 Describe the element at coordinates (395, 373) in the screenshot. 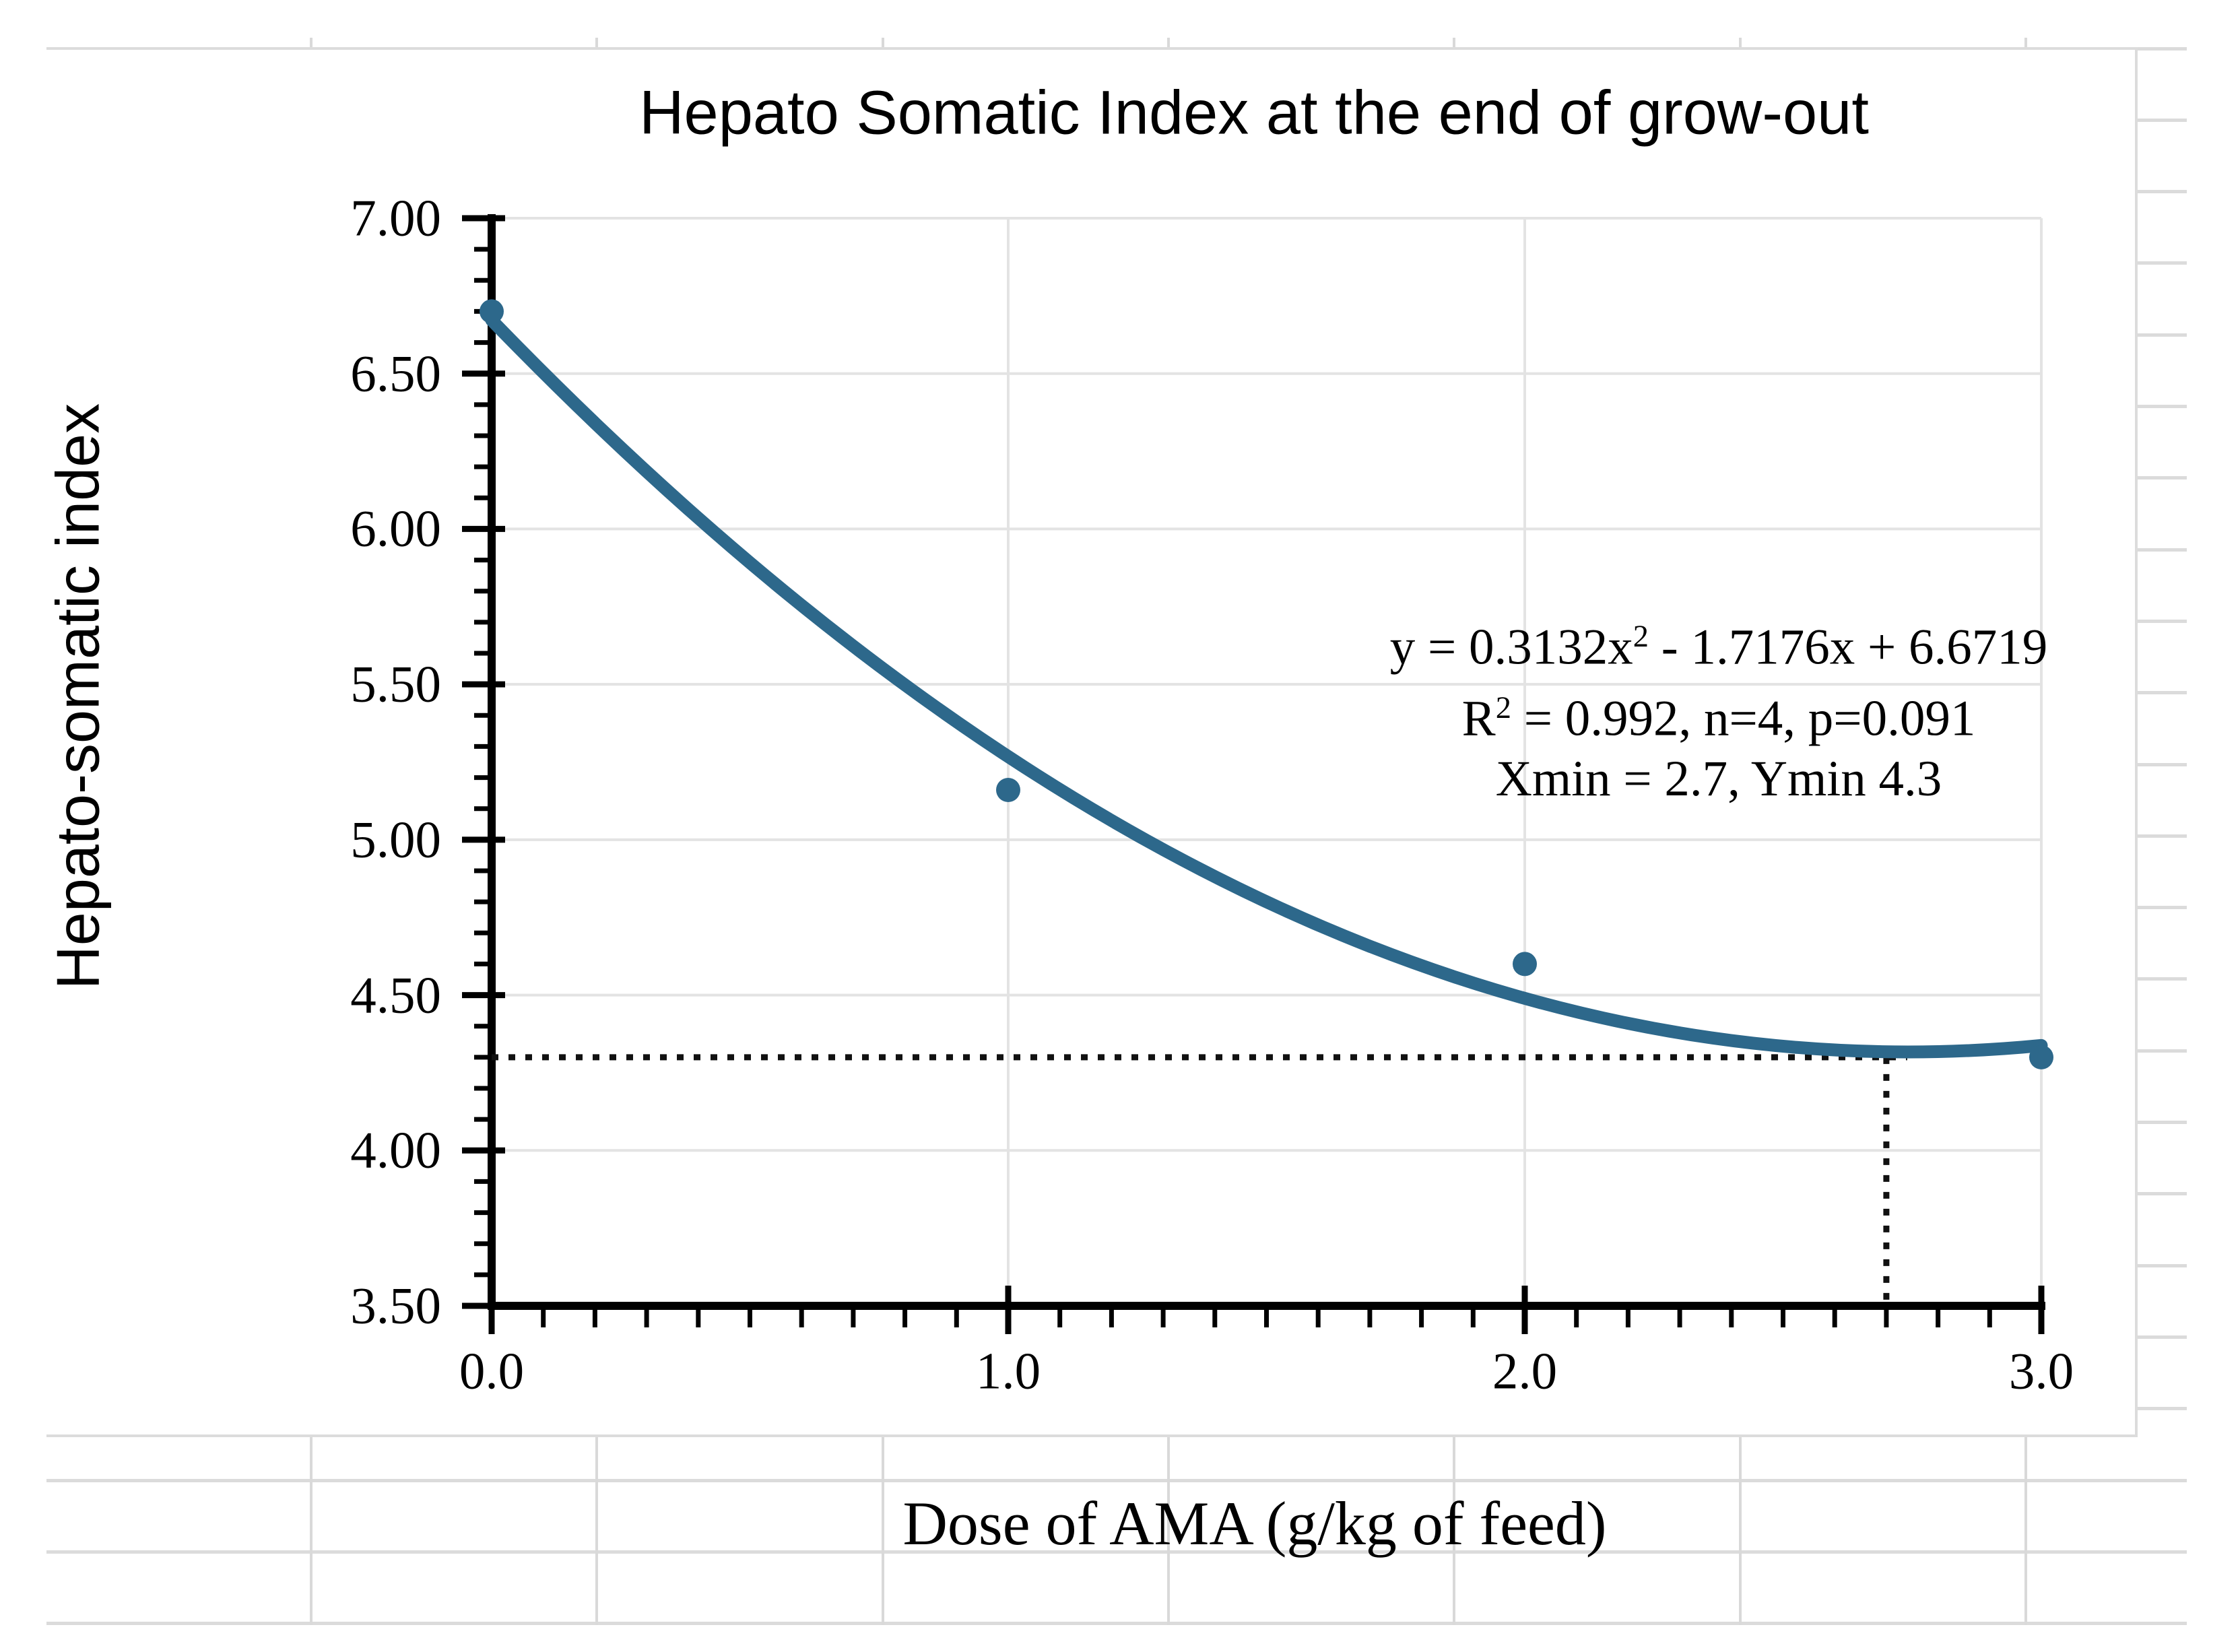

I see `y-tick-label: 6.50` at that location.